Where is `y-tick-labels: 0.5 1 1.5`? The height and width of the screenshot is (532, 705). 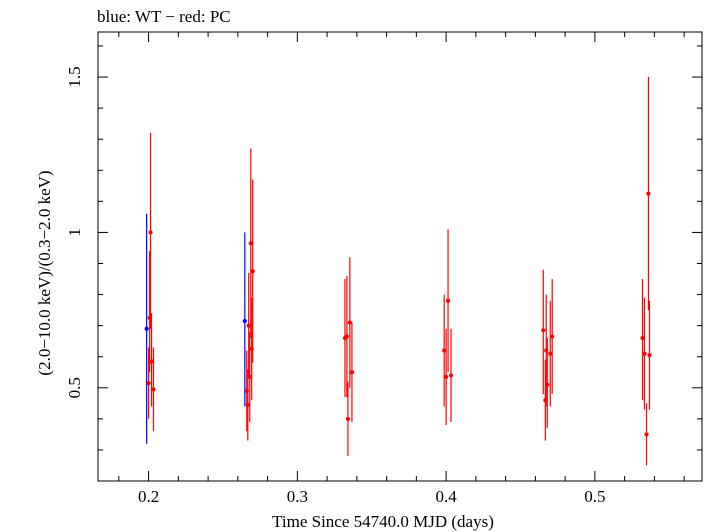
y-tick-labels: 0.5 1 1.5 is located at coordinates (74, 232).